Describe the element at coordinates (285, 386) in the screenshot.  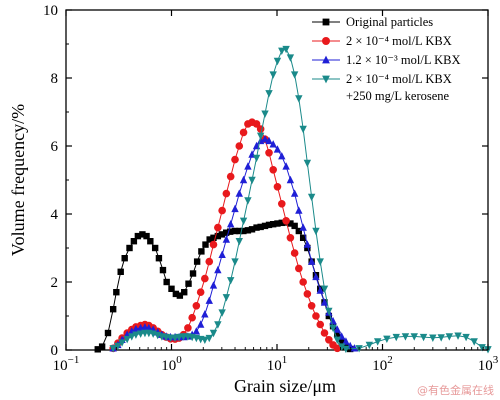
I see `x-axis-title: Grain size/μm` at that location.